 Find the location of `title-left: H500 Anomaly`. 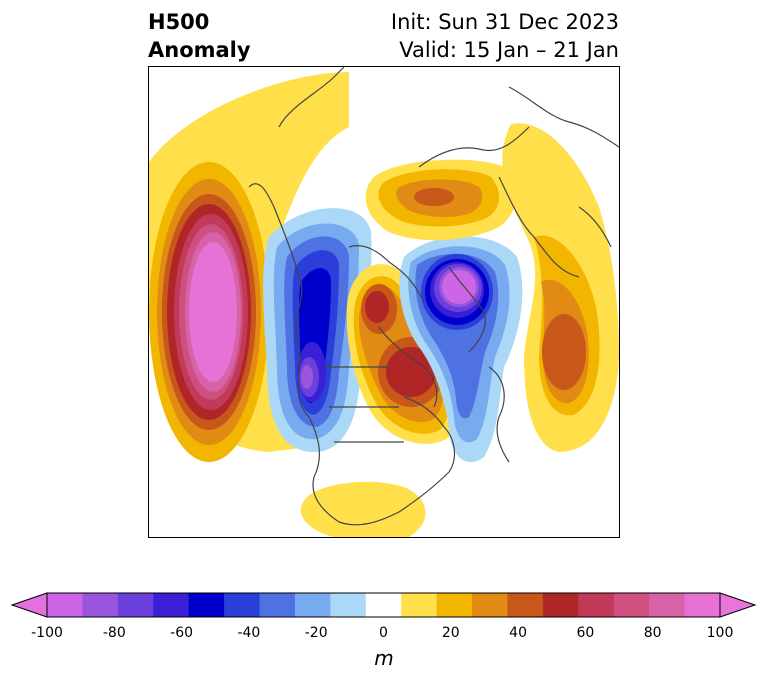

title-left: H500 Anomaly is located at coordinates (199, 36).